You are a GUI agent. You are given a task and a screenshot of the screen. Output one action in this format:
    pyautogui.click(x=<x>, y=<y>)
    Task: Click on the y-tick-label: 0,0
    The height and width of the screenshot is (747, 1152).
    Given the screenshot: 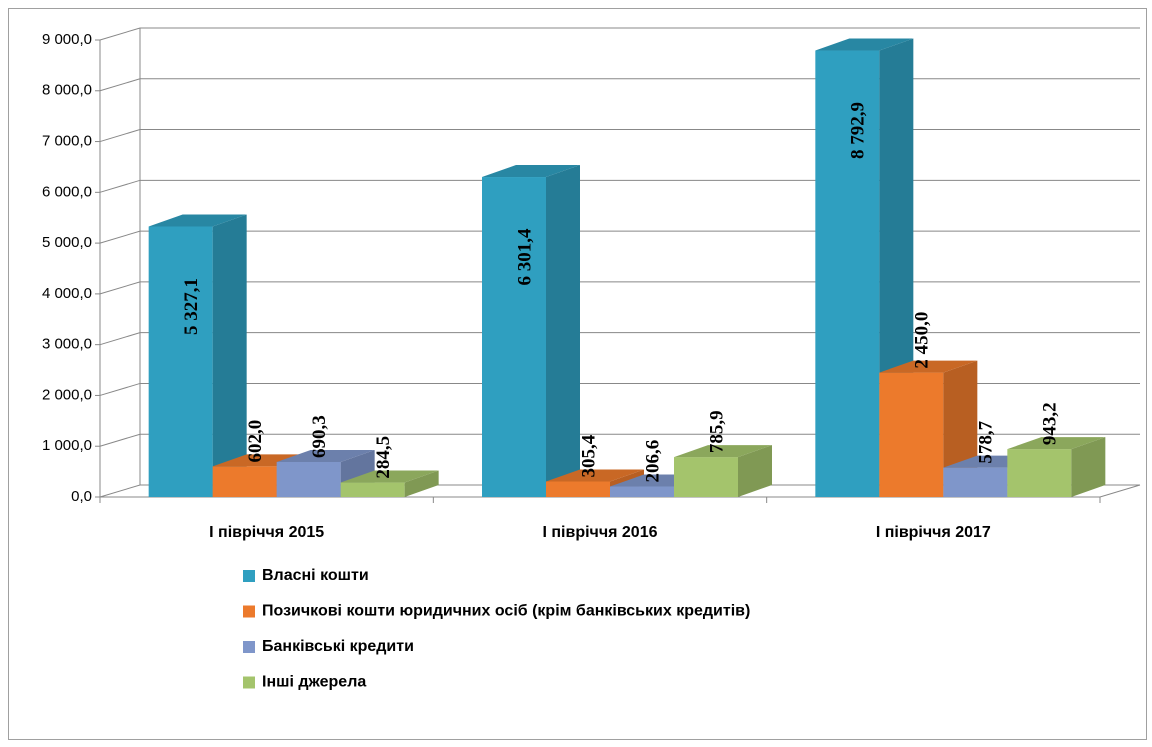 What is the action you would take?
    pyautogui.click(x=81, y=496)
    